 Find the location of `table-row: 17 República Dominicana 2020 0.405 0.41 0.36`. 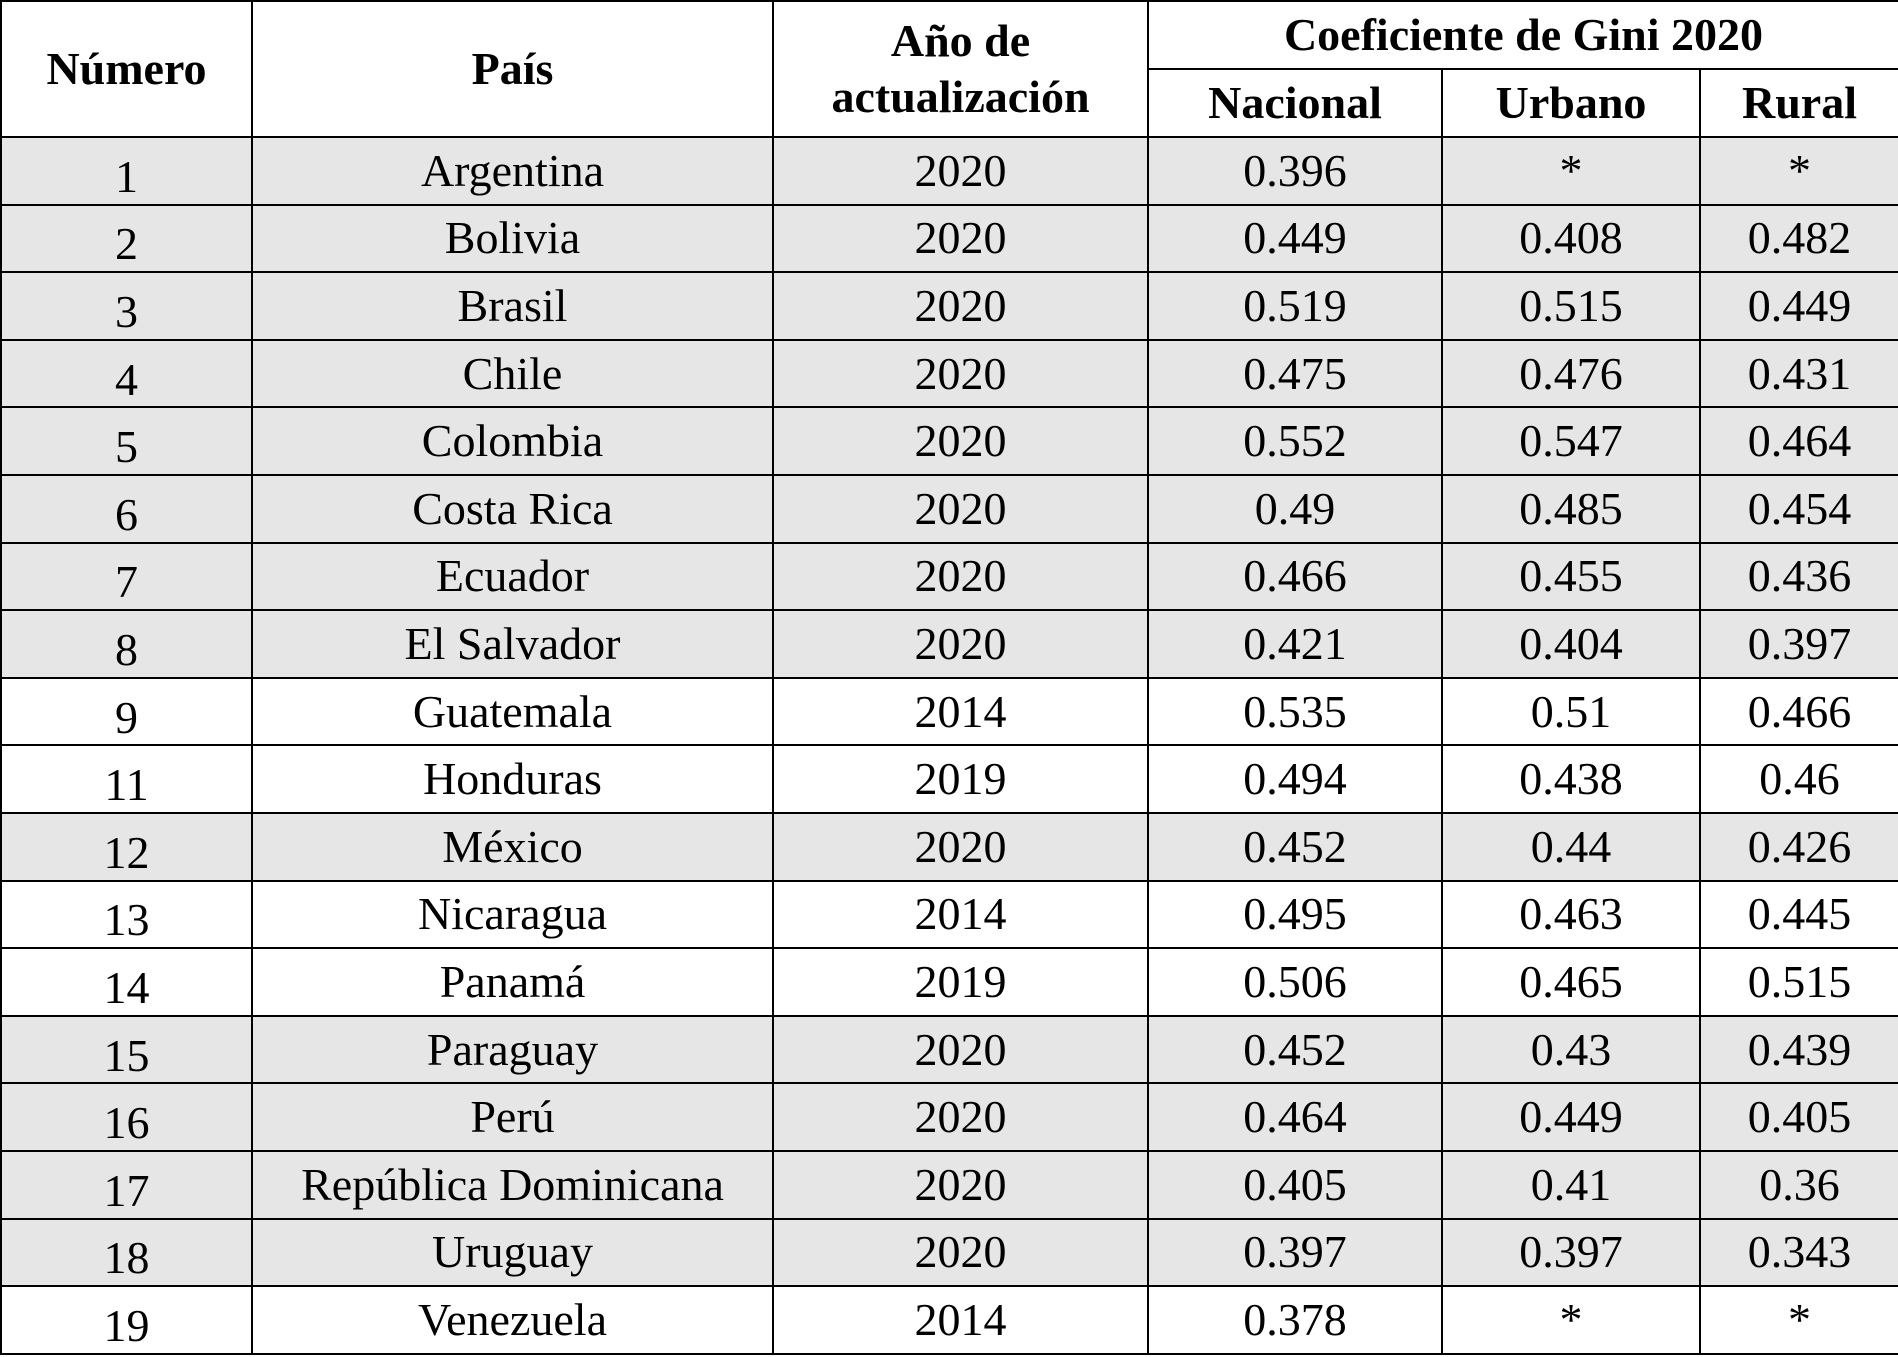

table-row: 17 República Dominicana 2020 0.405 0.41 0.36 is located at coordinates (949, 1184).